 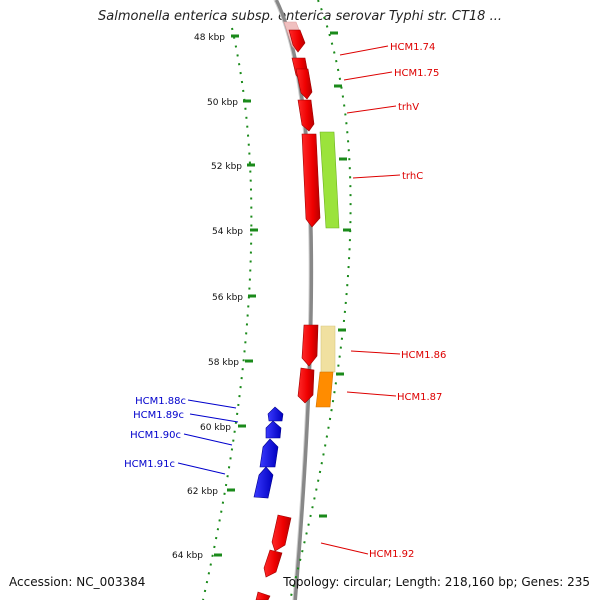 I want to click on forward-genes, so click(x=288, y=310).